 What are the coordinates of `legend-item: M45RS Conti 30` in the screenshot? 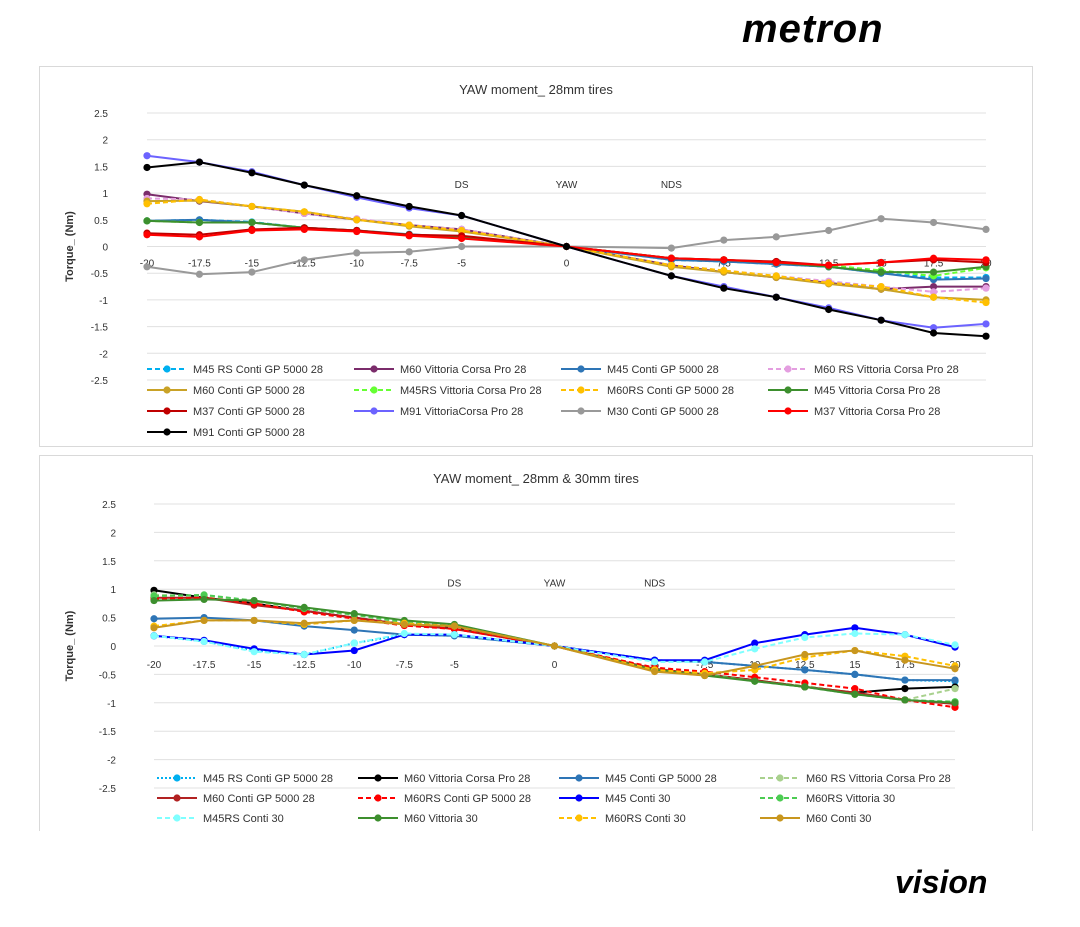 It's located at (220, 819).